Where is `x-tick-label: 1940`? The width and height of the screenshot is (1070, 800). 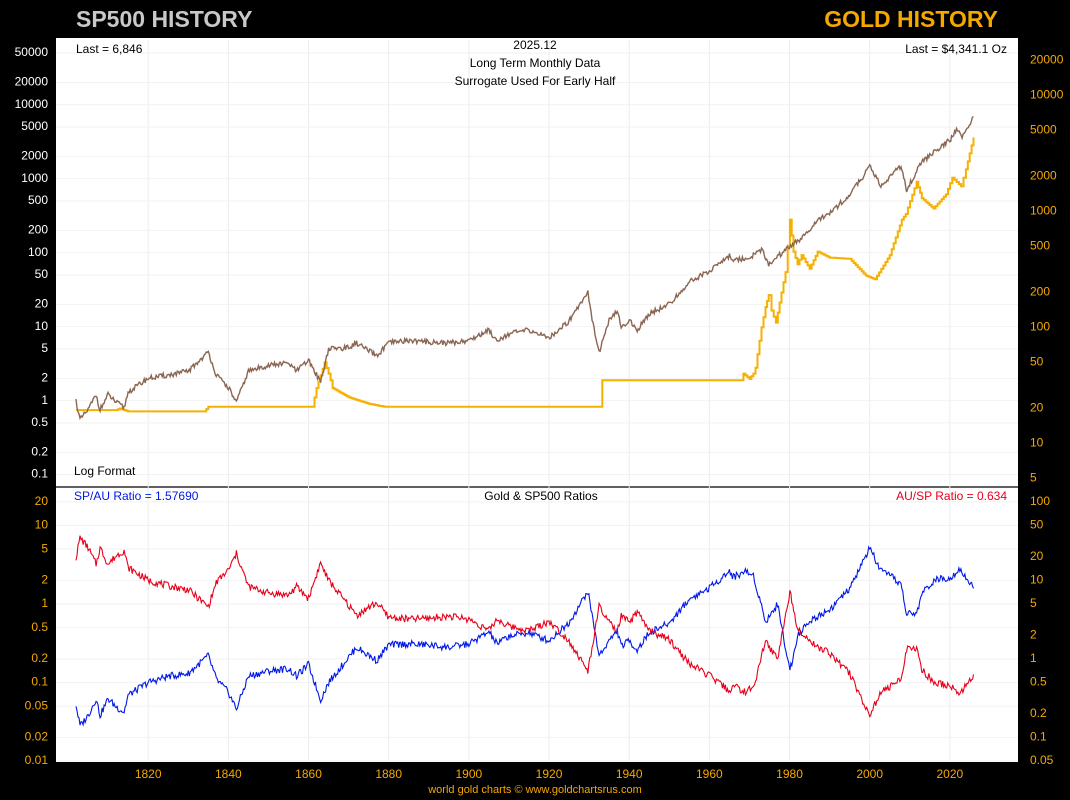
x-tick-label: 1940 is located at coordinates (629, 774).